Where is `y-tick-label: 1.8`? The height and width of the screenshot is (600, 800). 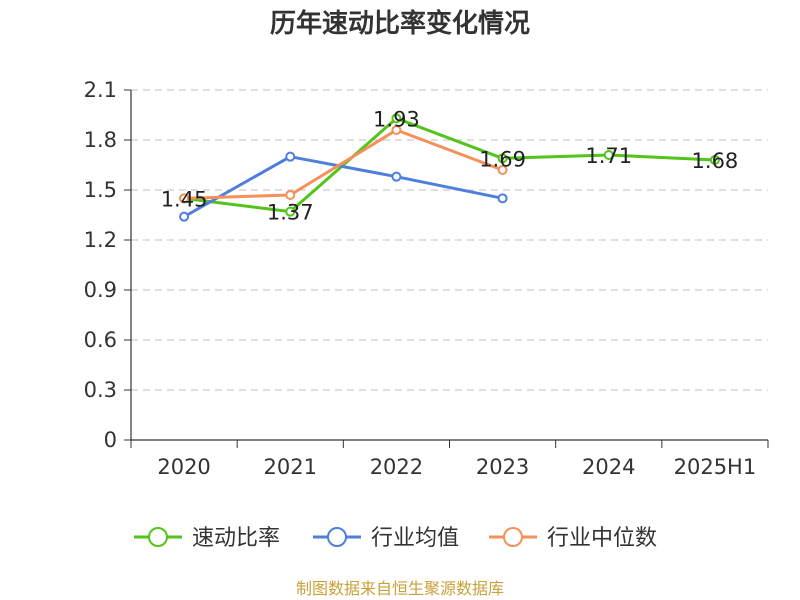
y-tick-label: 1.8 is located at coordinates (100, 140).